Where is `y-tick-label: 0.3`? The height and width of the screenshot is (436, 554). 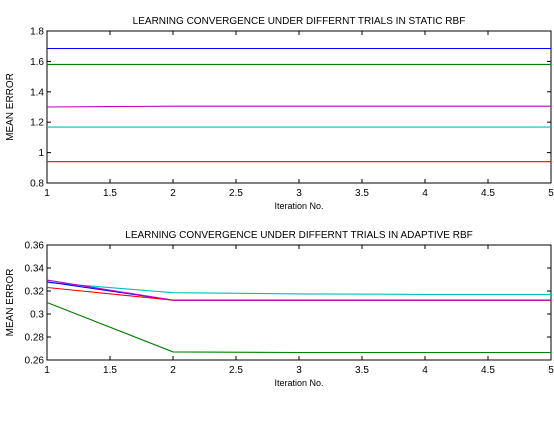 y-tick-label: 0.3 is located at coordinates (37, 315).